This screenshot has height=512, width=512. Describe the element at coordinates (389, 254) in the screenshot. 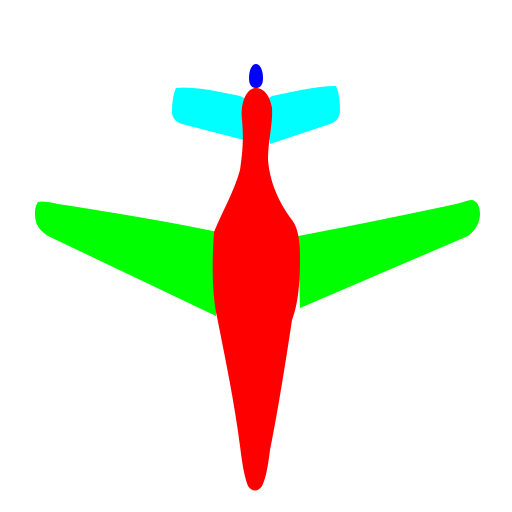

I see `right-wing` at that location.